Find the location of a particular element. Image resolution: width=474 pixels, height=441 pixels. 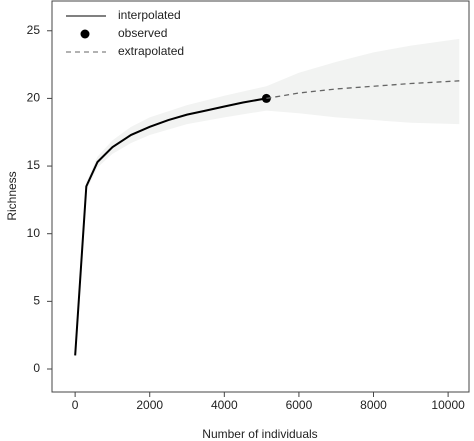

legend-label: observed is located at coordinates (142, 33).